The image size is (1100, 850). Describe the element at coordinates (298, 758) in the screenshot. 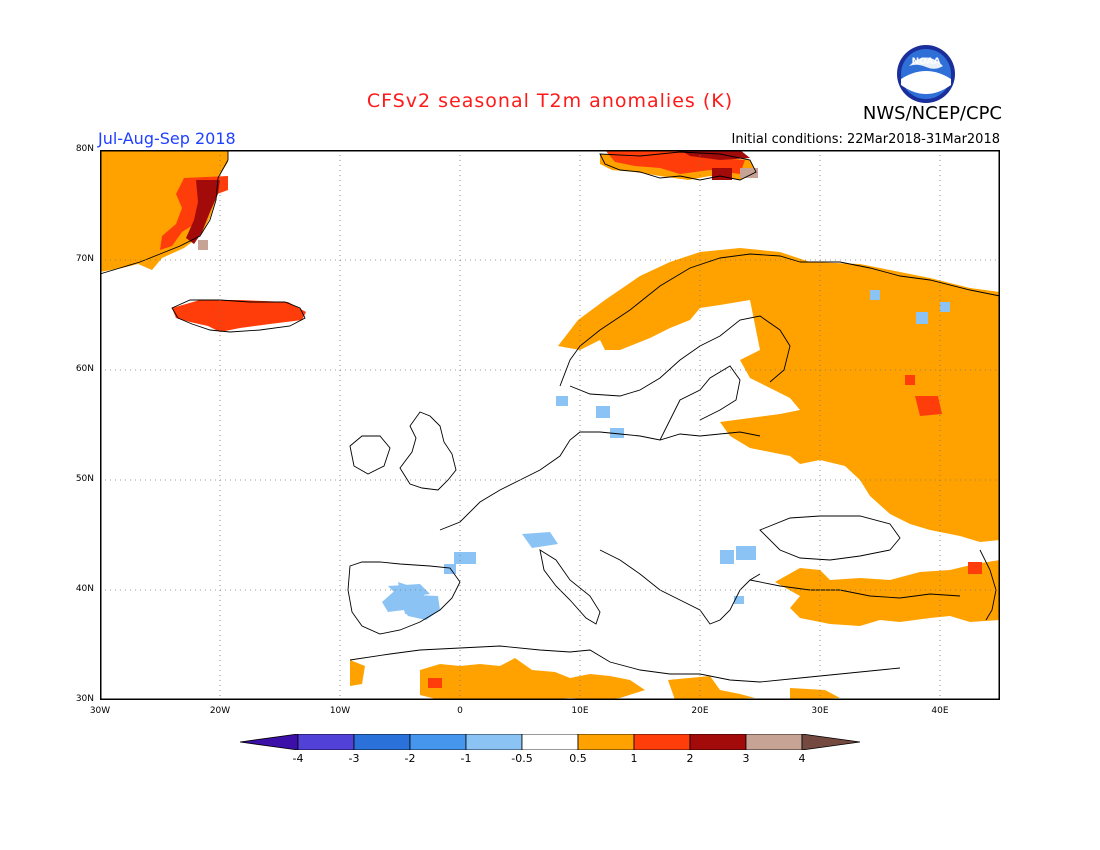

I see `colorbar-label: -4` at that location.